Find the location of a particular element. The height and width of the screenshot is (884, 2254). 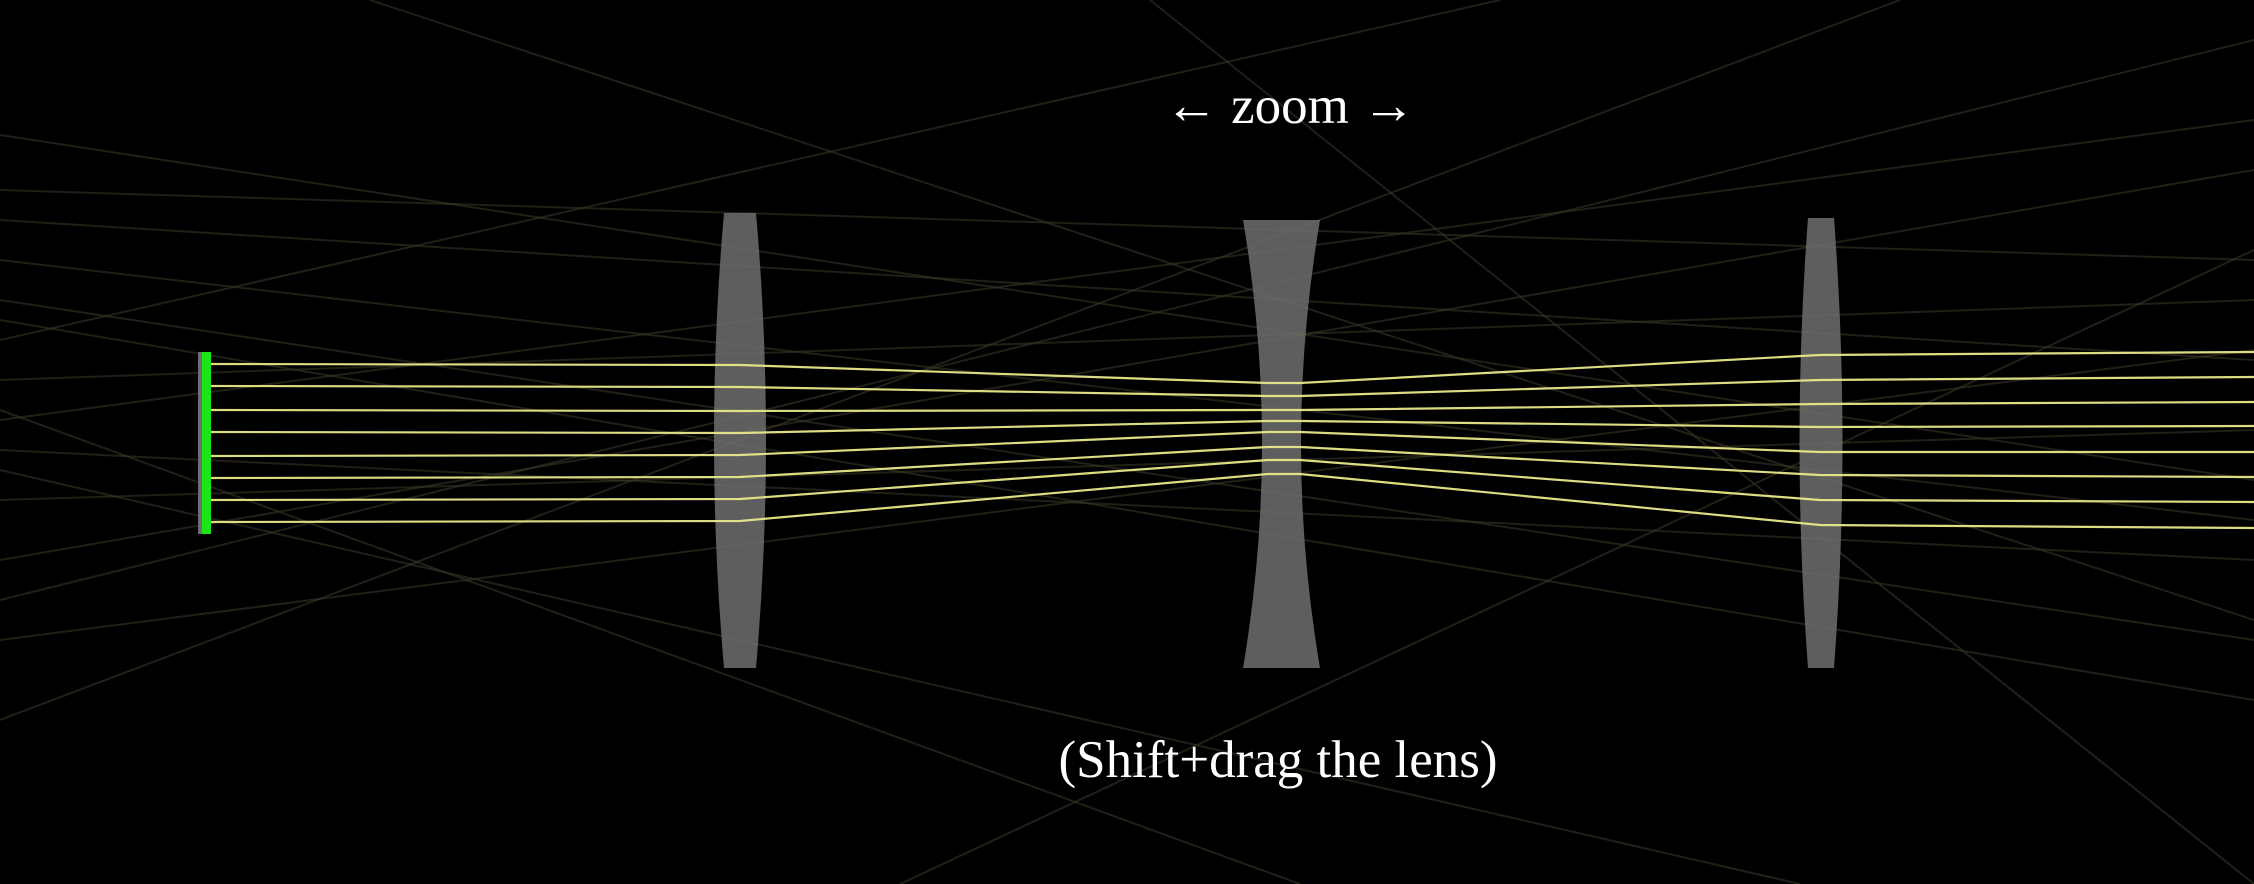

concave-lens-middle is located at coordinates (1281, 444).